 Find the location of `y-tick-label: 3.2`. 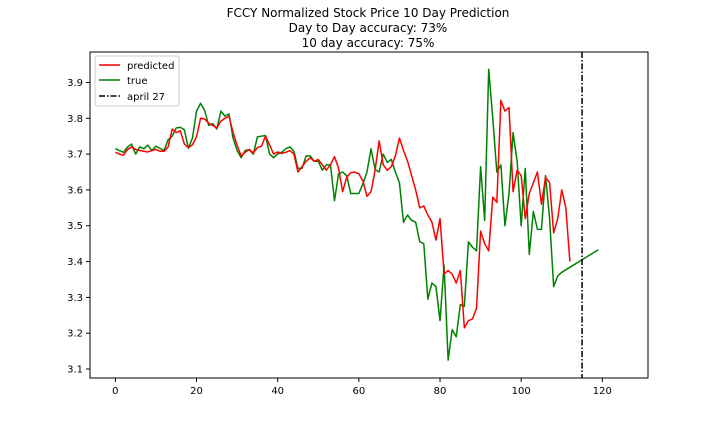

y-tick-label: 3.2 is located at coordinates (75, 334).